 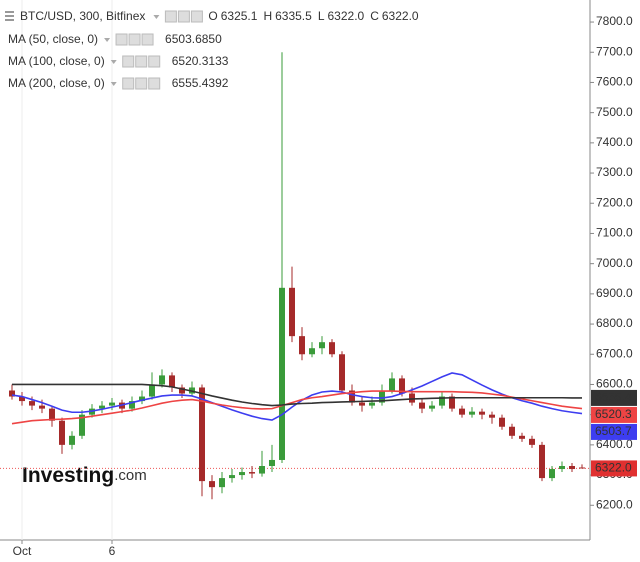 I want to click on y-tick-label: 6600.0, so click(x=614, y=384).